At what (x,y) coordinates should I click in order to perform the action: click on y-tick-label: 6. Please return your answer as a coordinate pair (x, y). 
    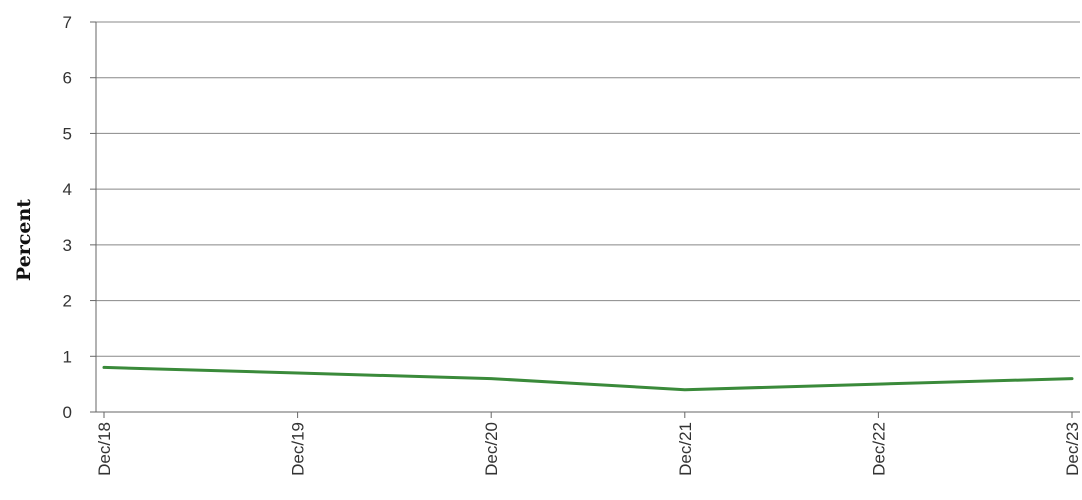
    Looking at the image, I should click on (67, 78).